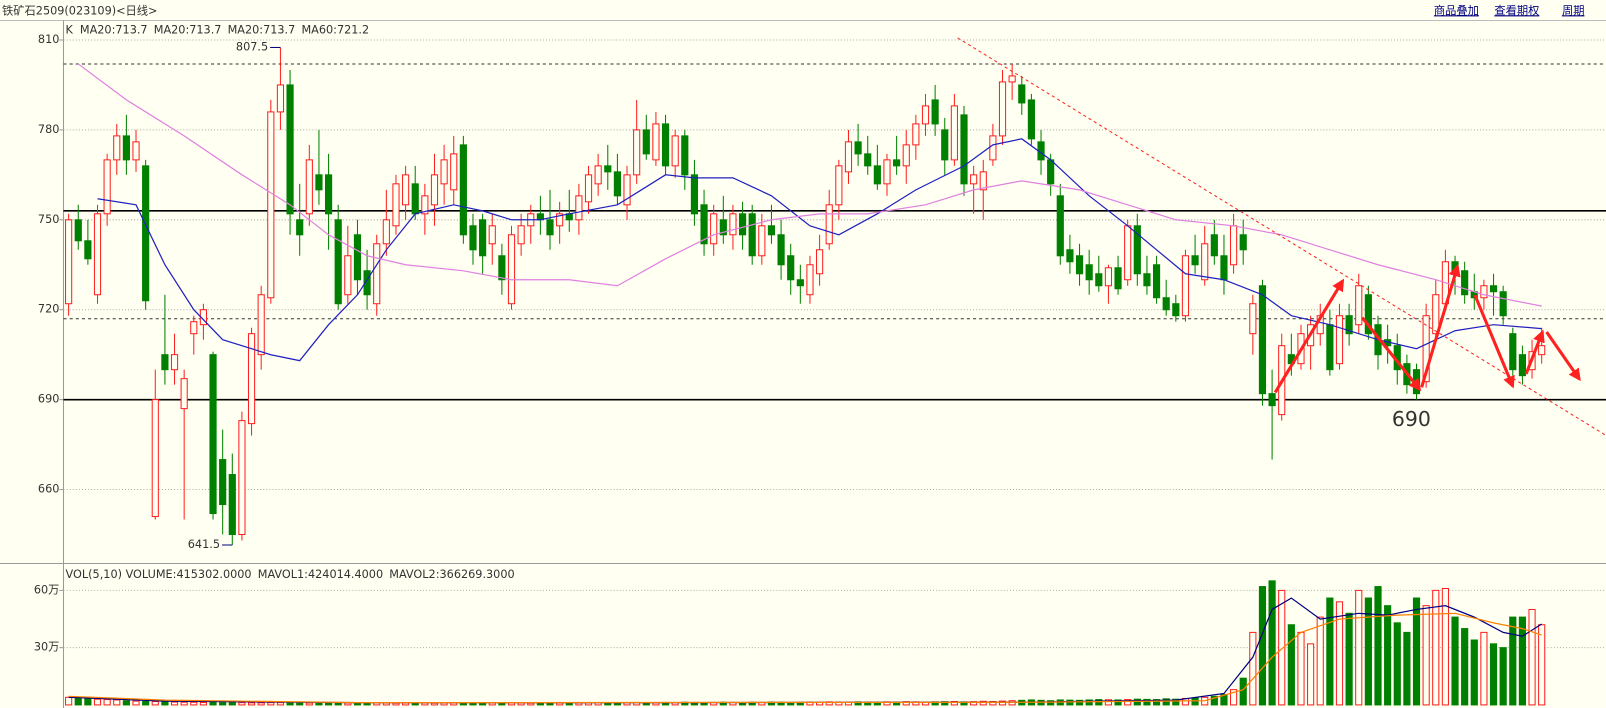 This screenshot has width=1606, height=708. What do you see at coordinates (48, 399) in the screenshot?
I see `y-tick-label: 690` at bounding box center [48, 399].